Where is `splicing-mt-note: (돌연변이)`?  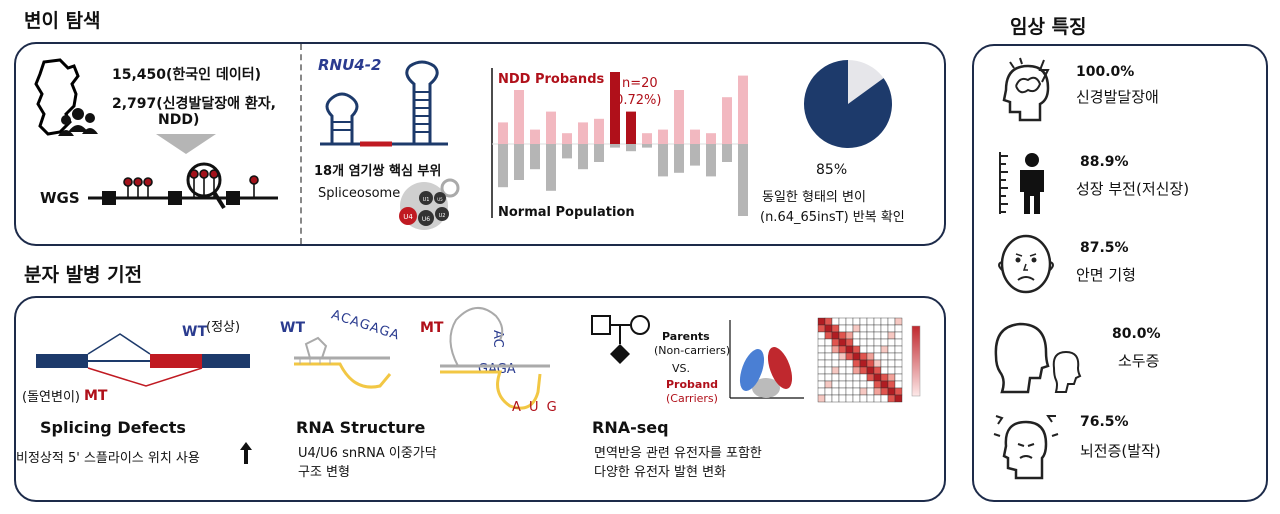
splicing-mt-note: (돌연변이) is located at coordinates (51, 397).